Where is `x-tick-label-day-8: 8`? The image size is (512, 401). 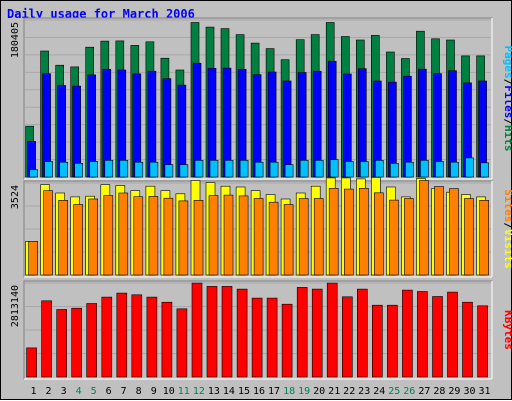 x-tick-label-day-8: 8 is located at coordinates (139, 391).